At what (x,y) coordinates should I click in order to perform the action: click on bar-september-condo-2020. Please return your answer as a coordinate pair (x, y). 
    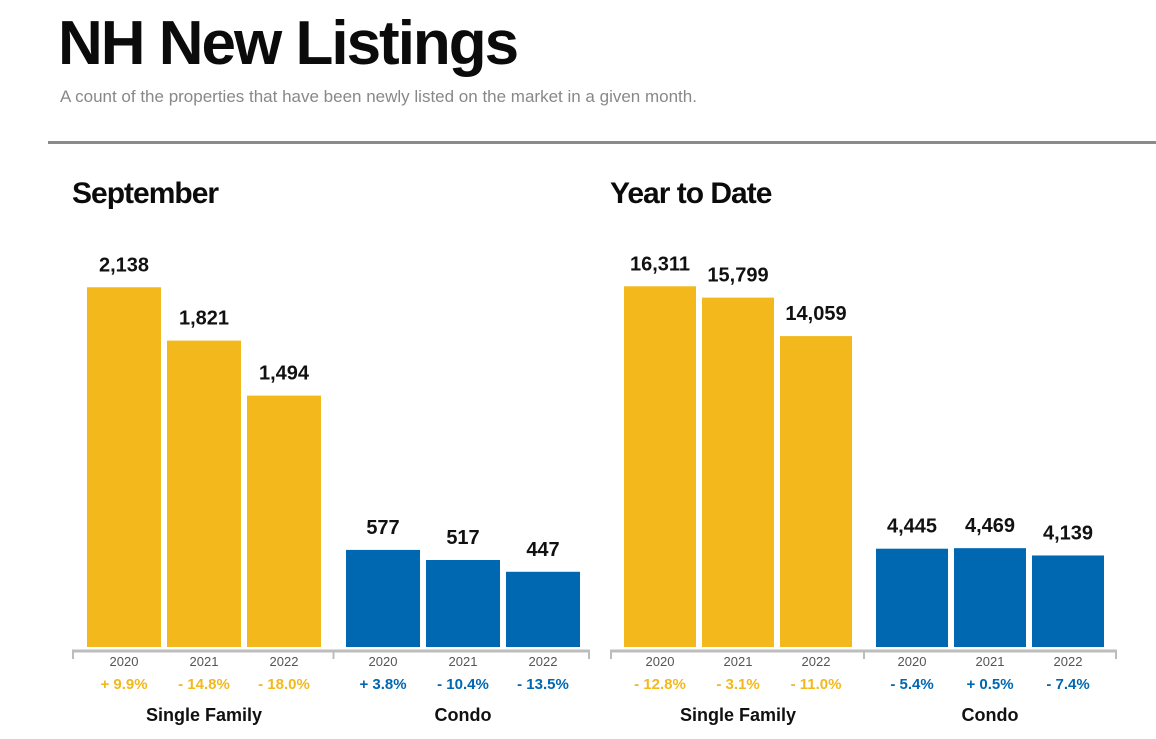
    Looking at the image, I should click on (383, 598).